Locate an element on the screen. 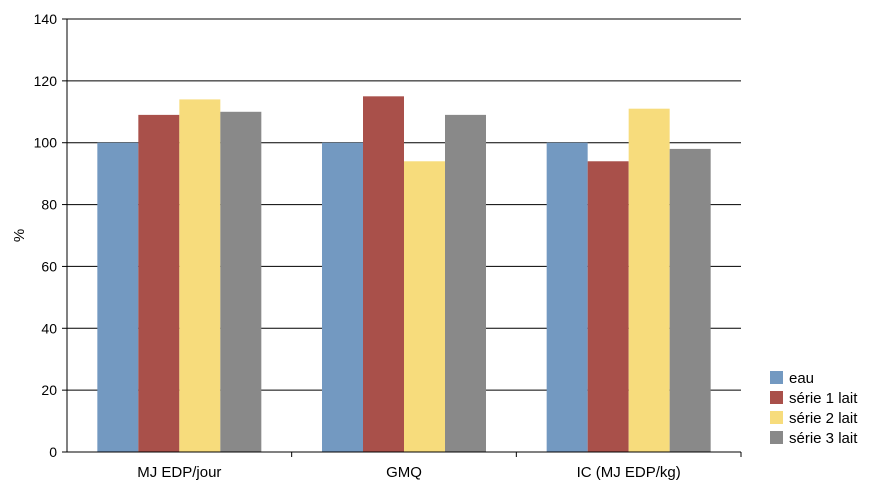 This screenshot has width=873, height=483. legend-label: eau is located at coordinates (801, 378).